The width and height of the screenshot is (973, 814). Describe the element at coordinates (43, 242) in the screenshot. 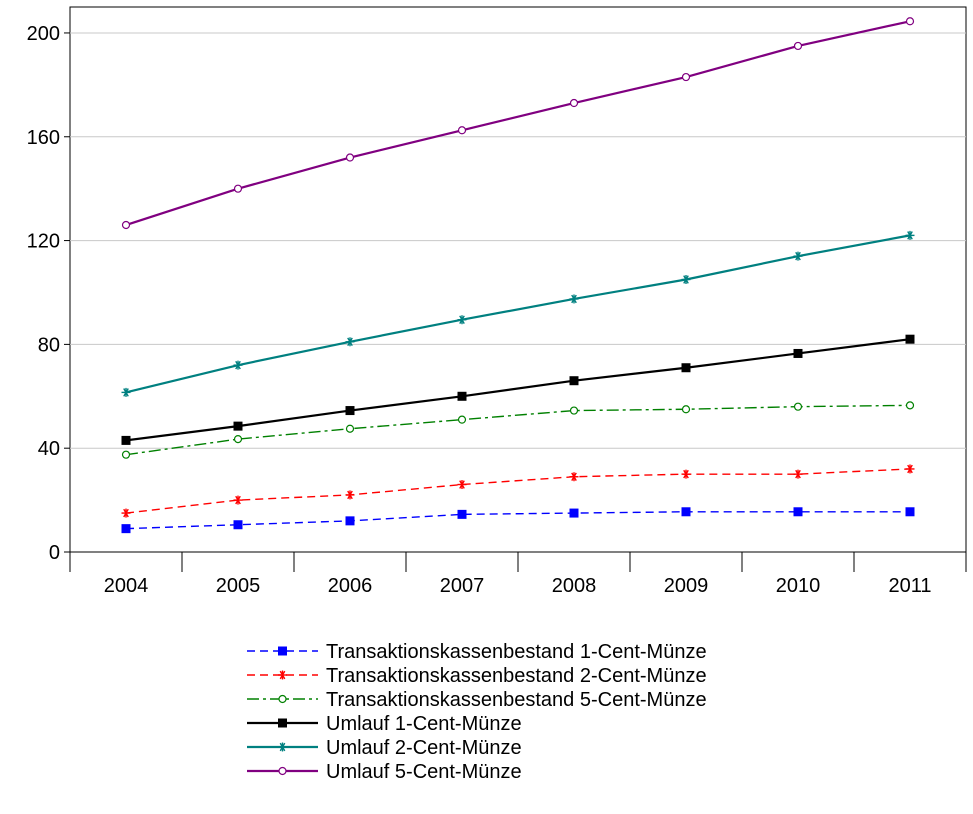

I see `y-tick-label: 120` at that location.